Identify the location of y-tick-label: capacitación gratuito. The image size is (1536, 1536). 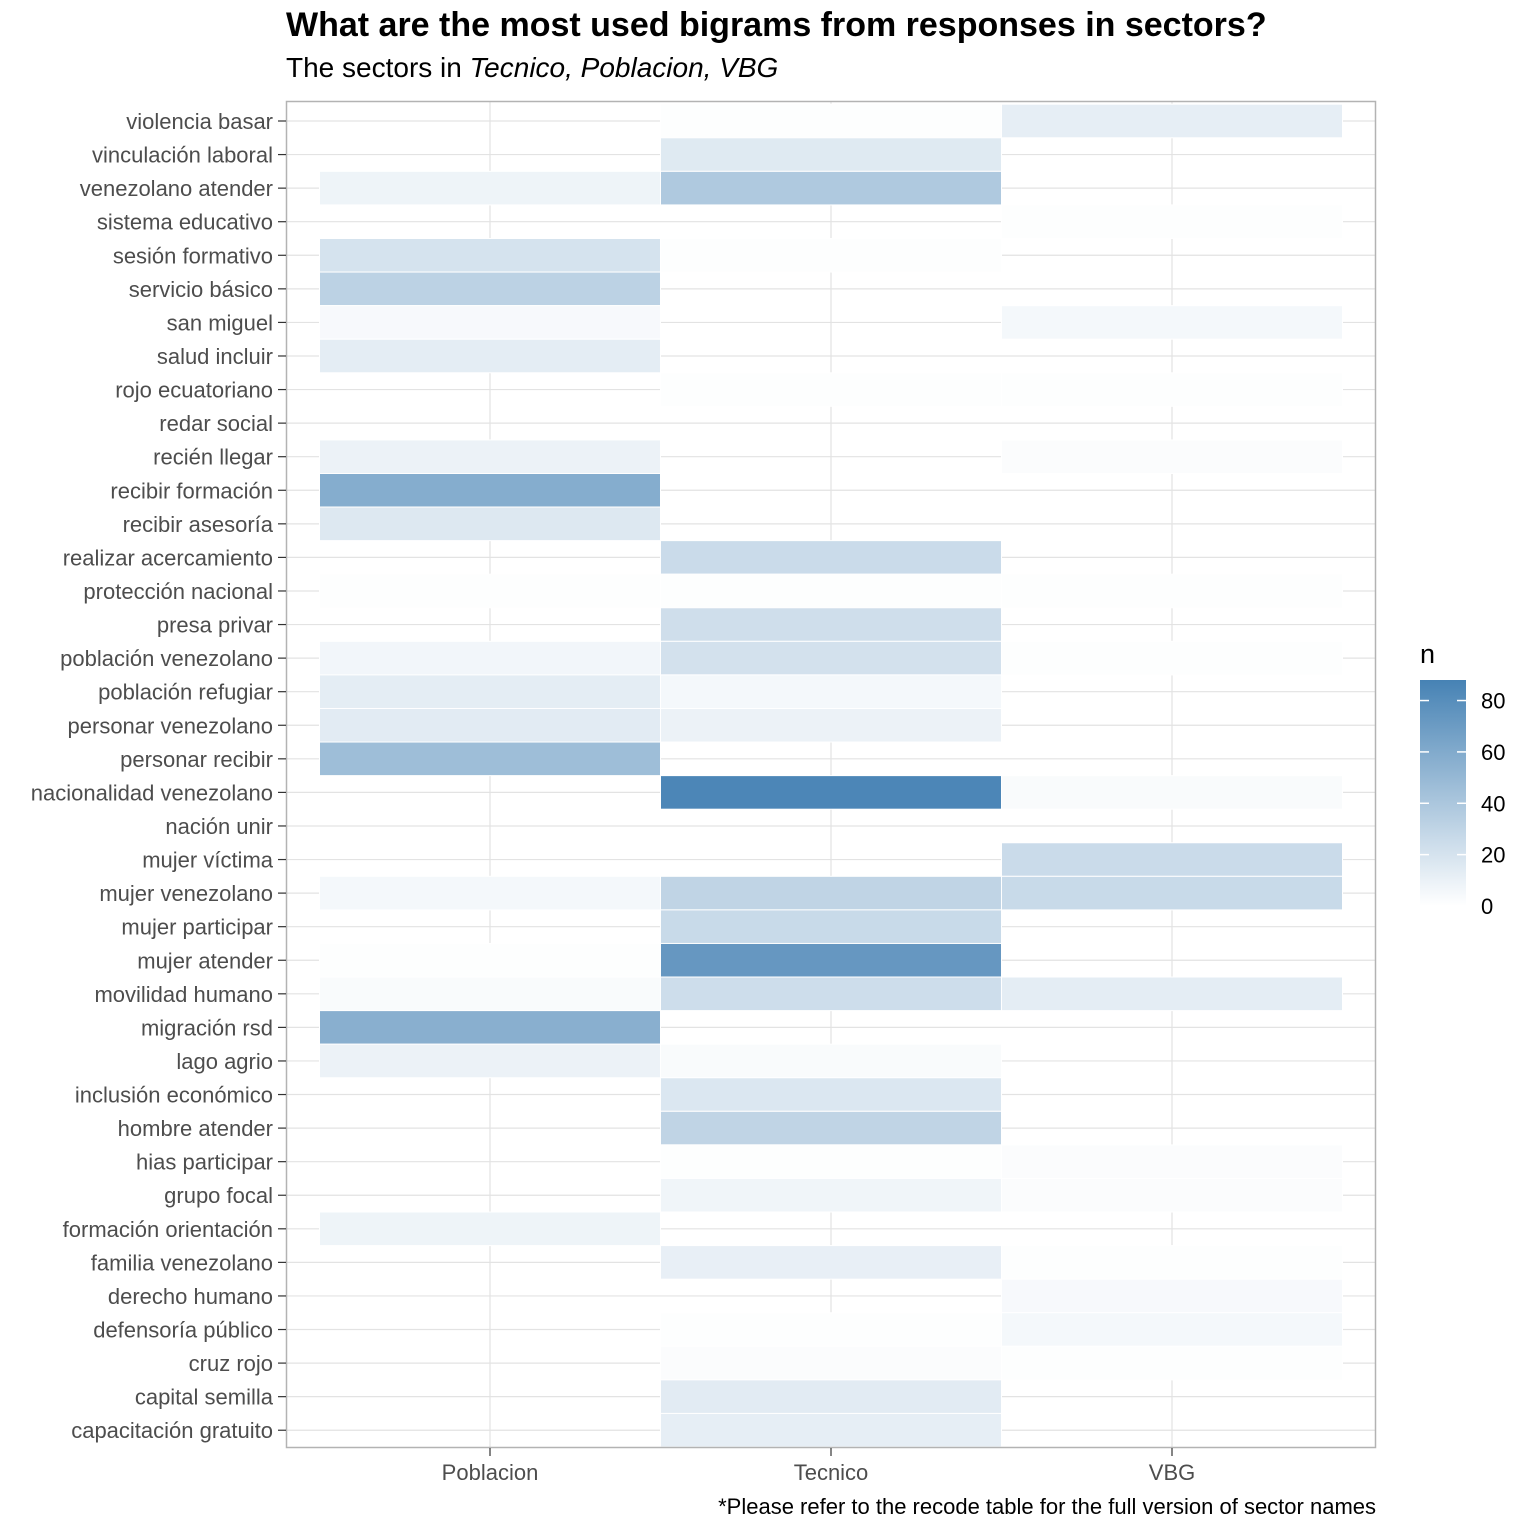
(172, 1430).